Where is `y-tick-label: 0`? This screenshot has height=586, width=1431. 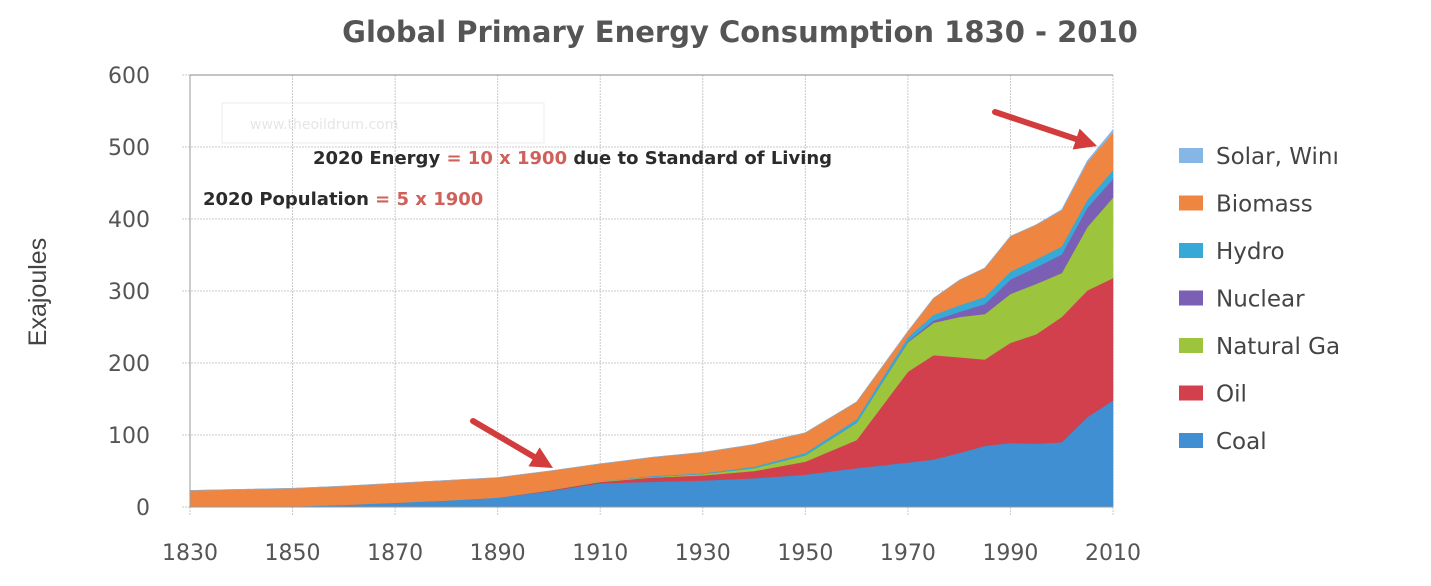
y-tick-label: 0 is located at coordinates (143, 508).